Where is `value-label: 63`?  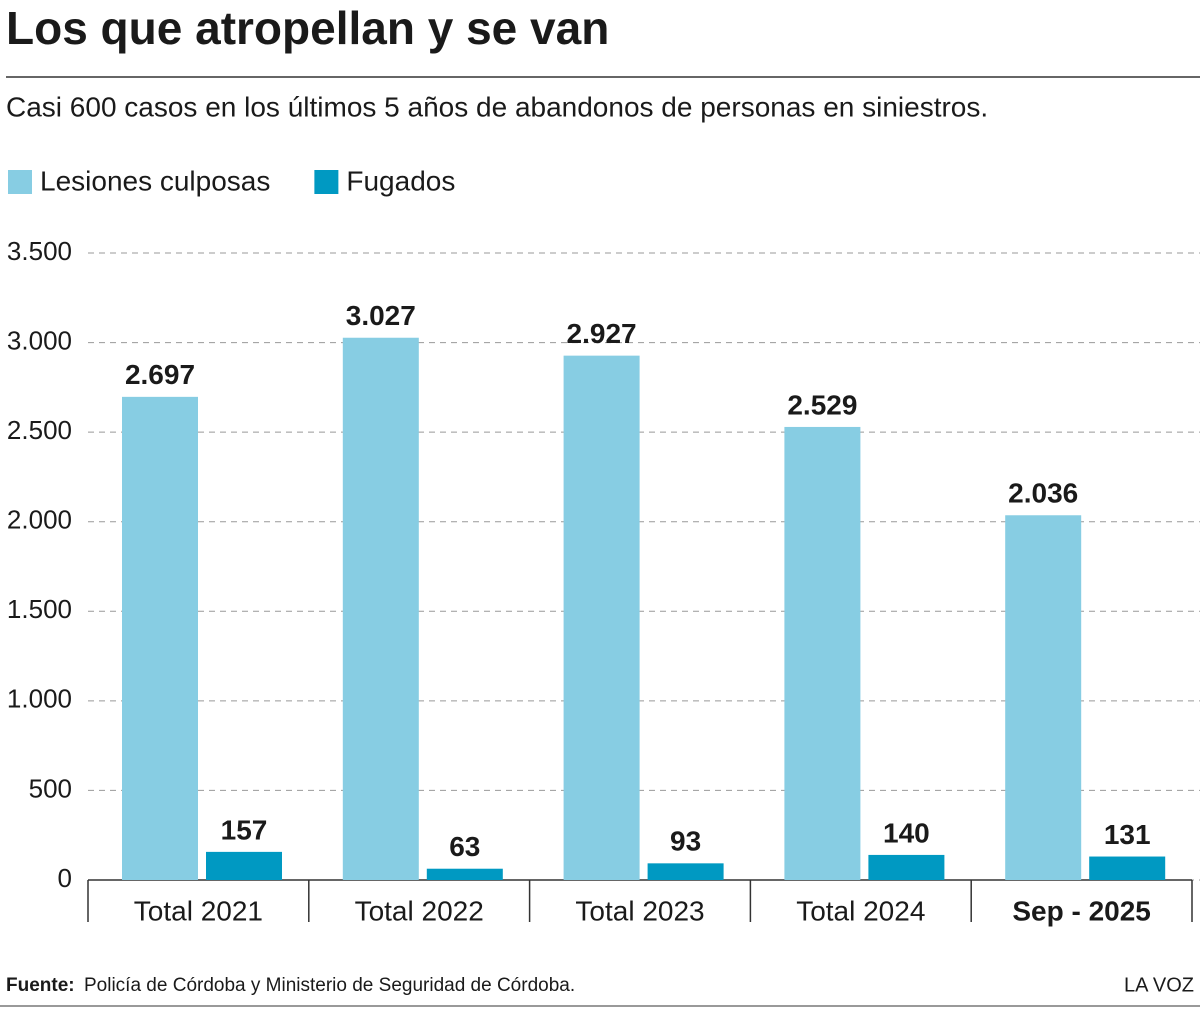
value-label: 63 is located at coordinates (464, 846).